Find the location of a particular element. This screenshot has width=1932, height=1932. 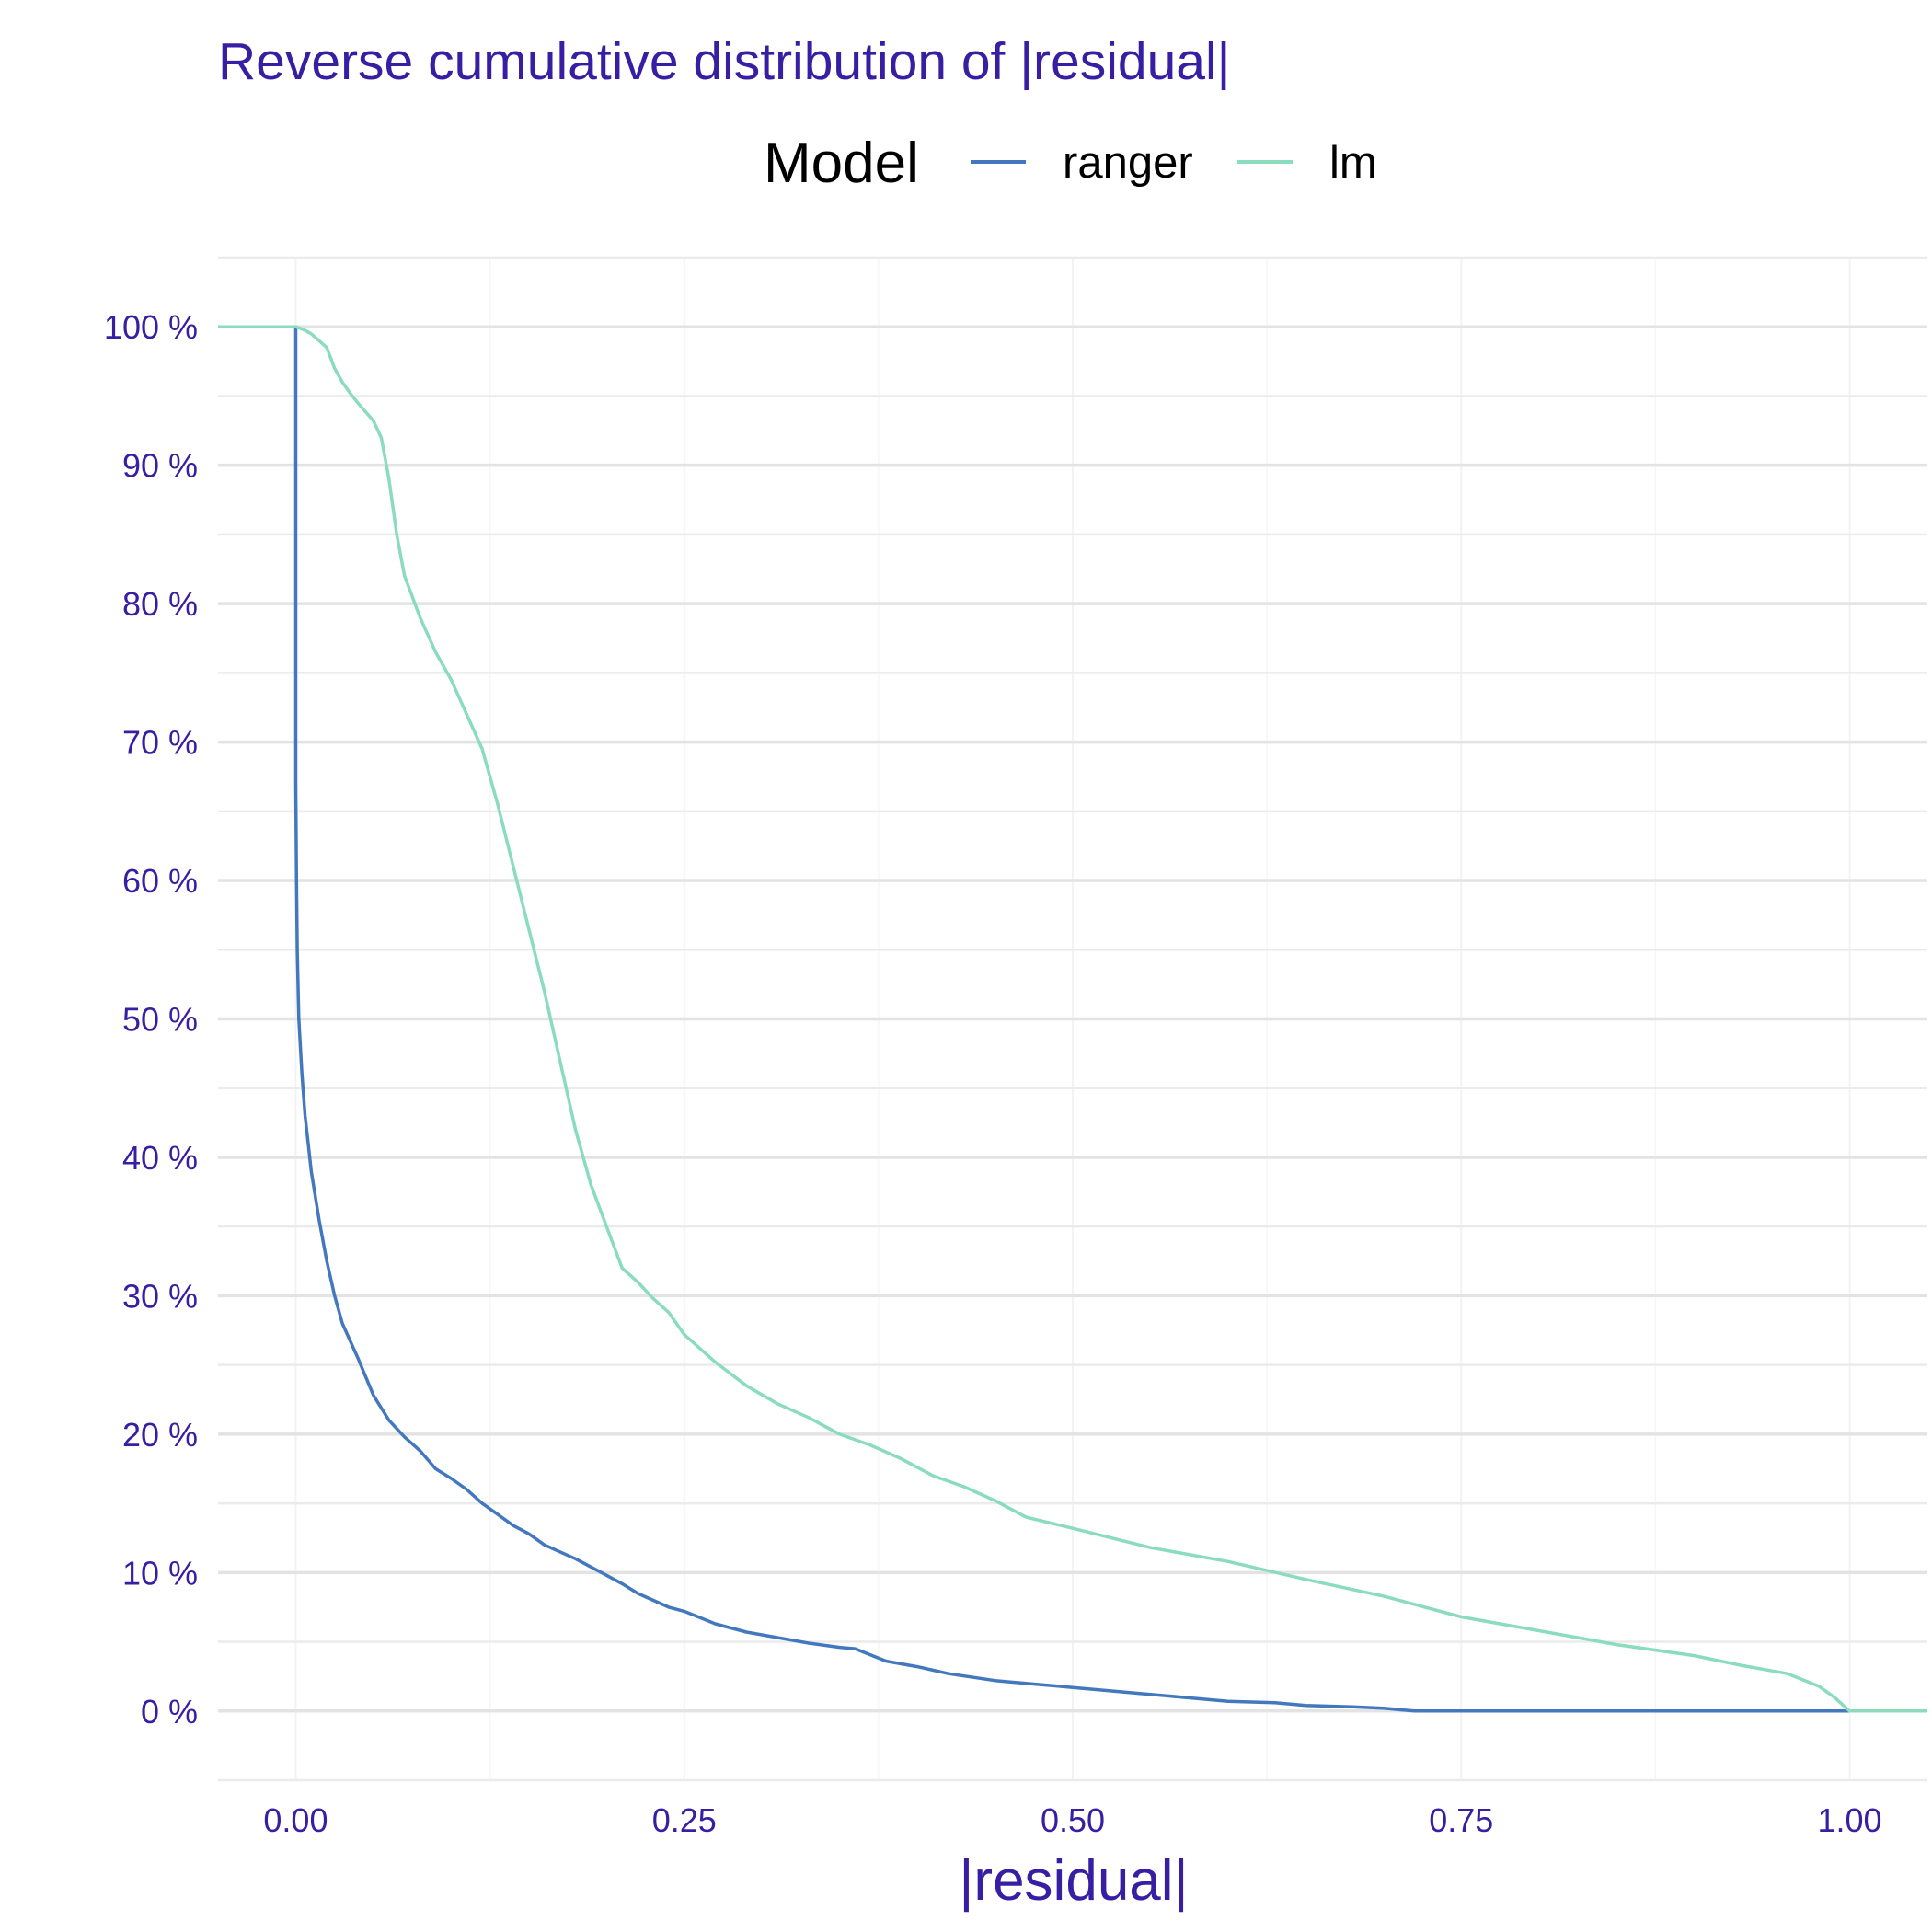

y-tick-label: 10 % is located at coordinates (160, 1573).